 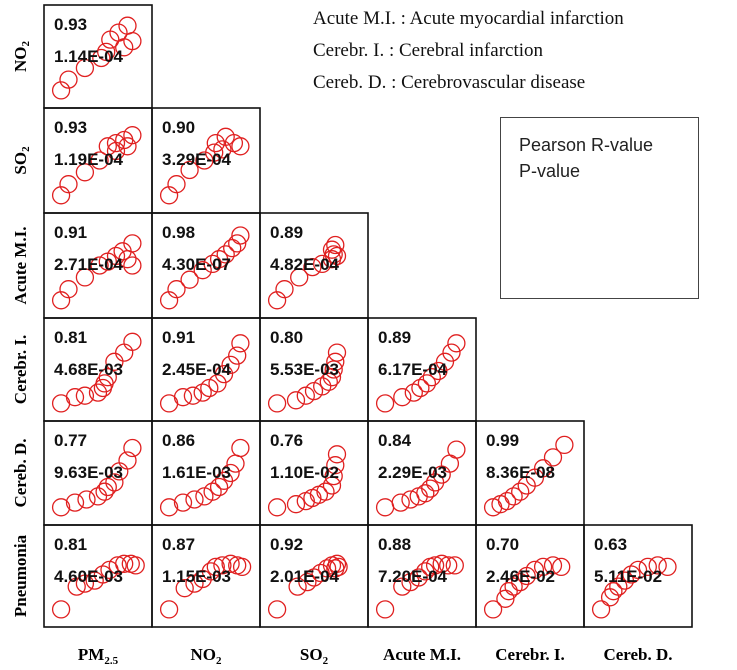 What do you see at coordinates (70, 127) in the screenshot?
I see `pearson-r-value: 0.93` at bounding box center [70, 127].